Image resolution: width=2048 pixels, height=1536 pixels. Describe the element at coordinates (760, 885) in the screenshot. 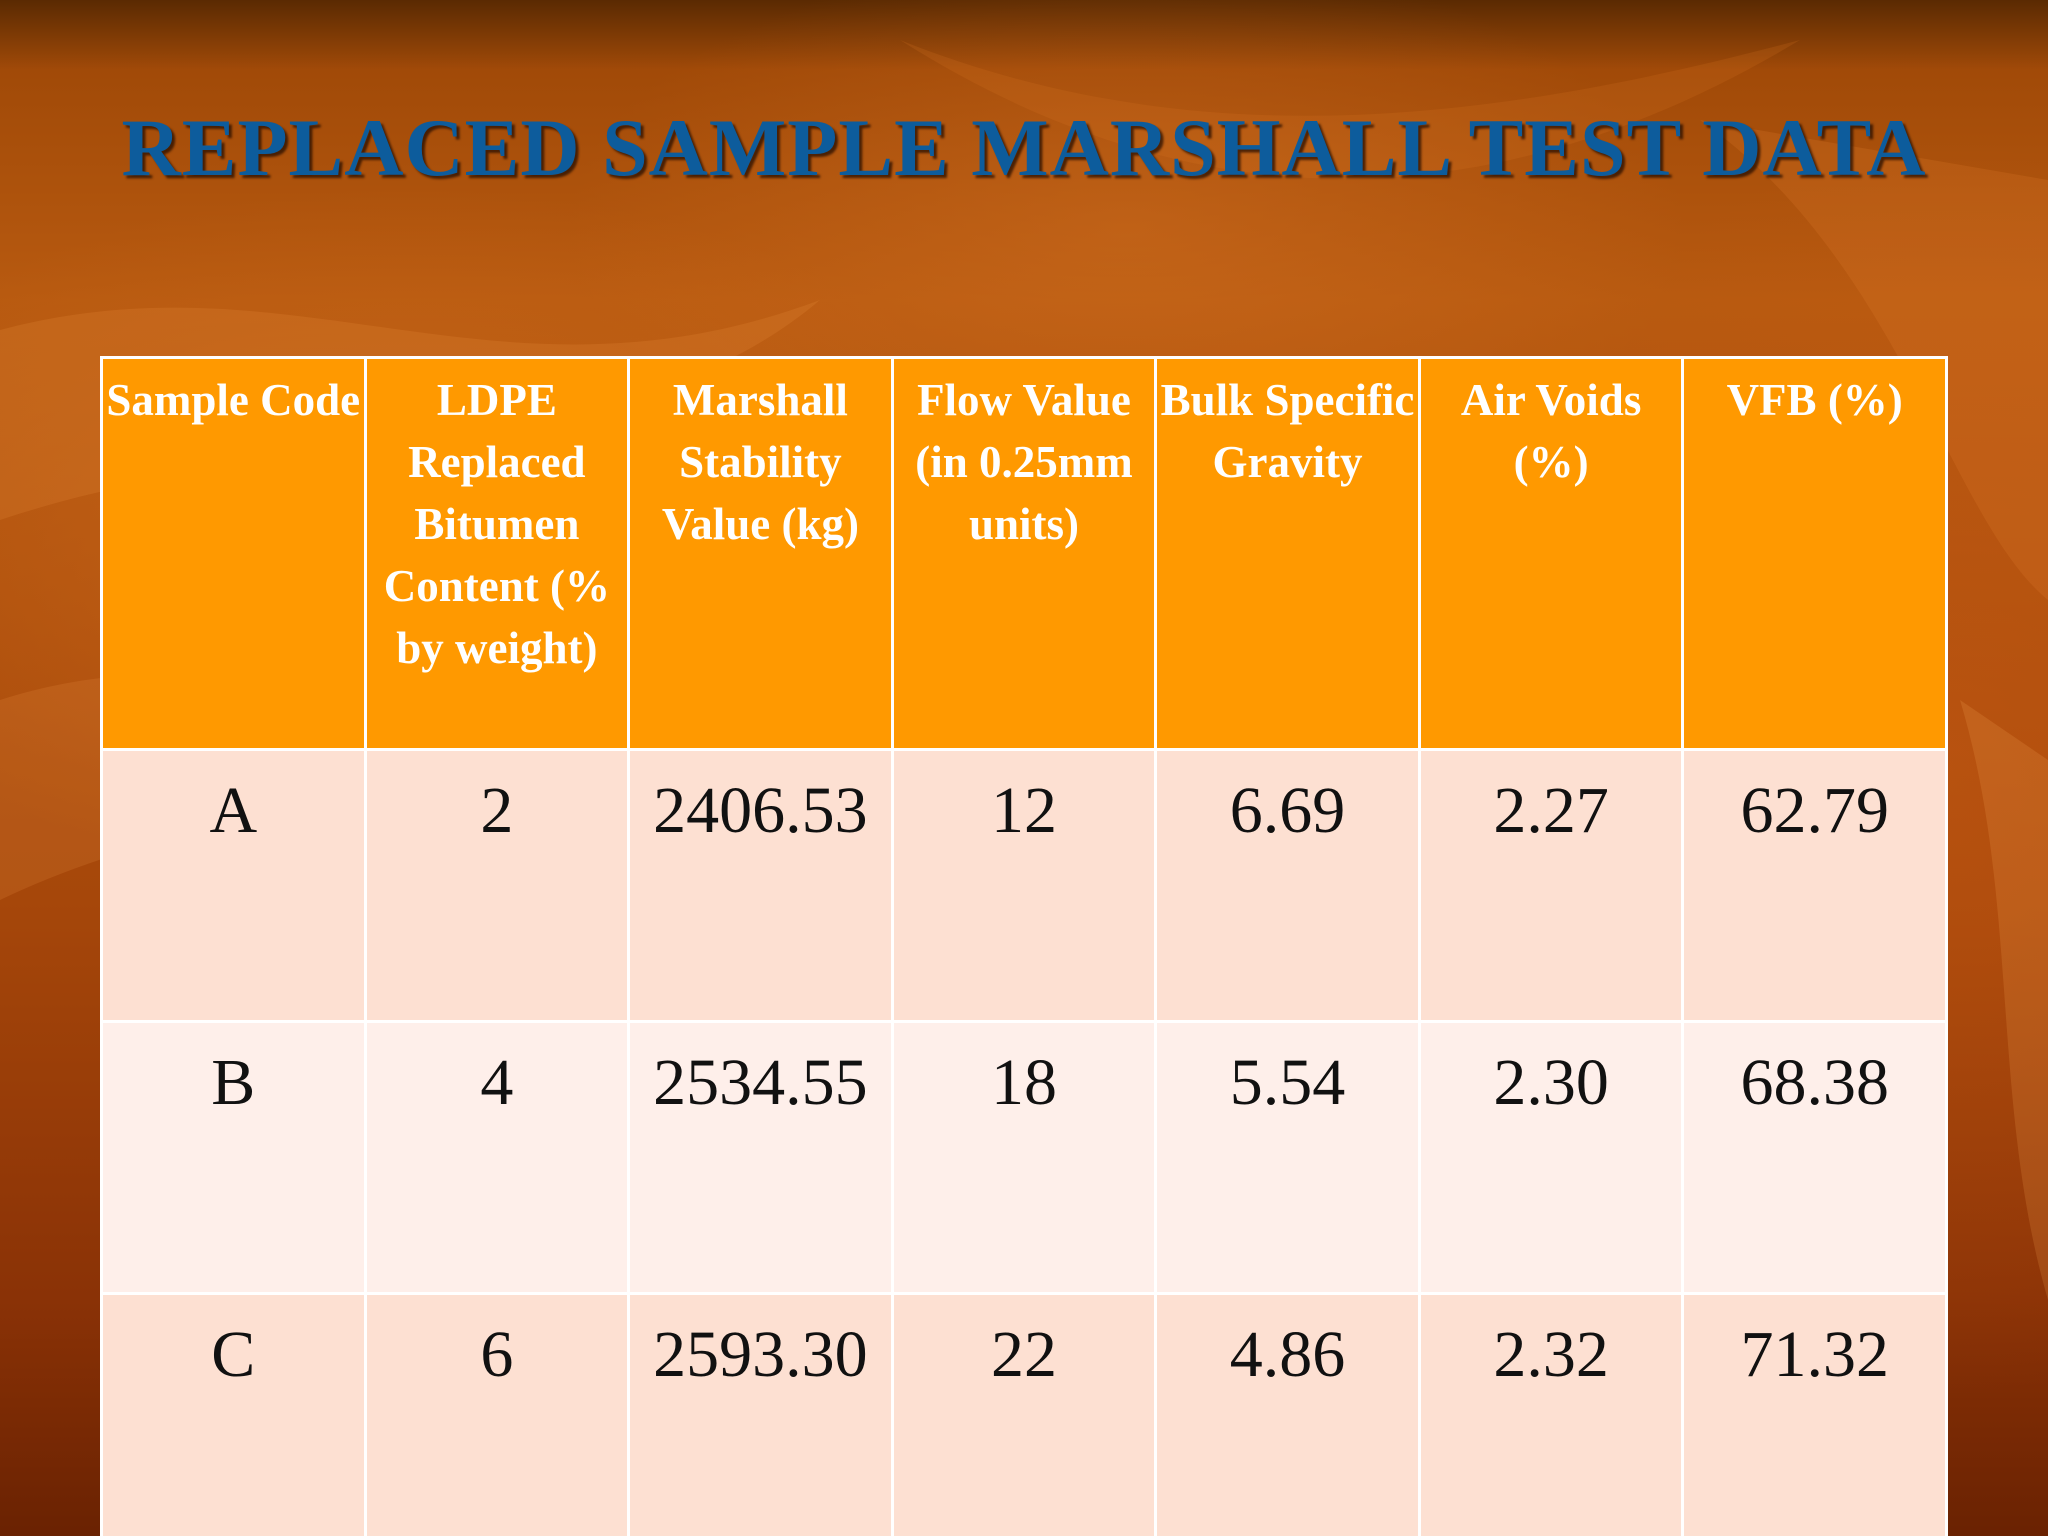

I see `cell-marshall-stability: 2406.53` at that location.